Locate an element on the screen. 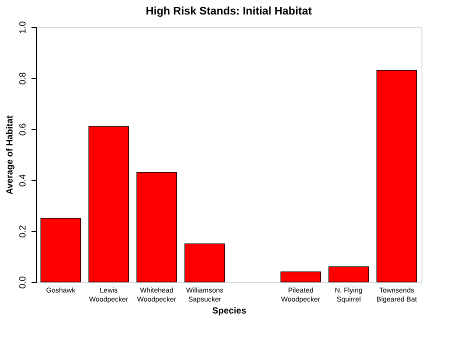  y-tick-label: 0.4 is located at coordinates (23, 180).